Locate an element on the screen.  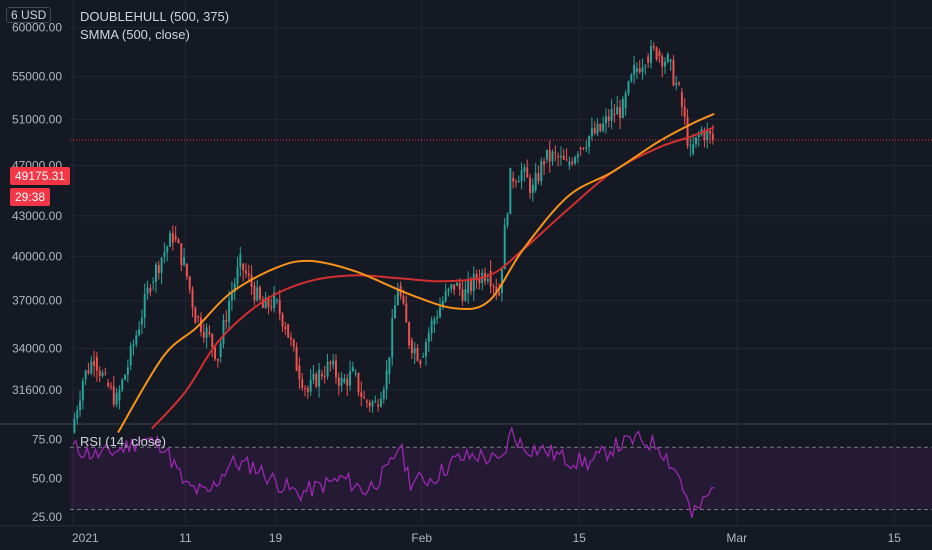
time-tick-label: Feb is located at coordinates (421, 538).